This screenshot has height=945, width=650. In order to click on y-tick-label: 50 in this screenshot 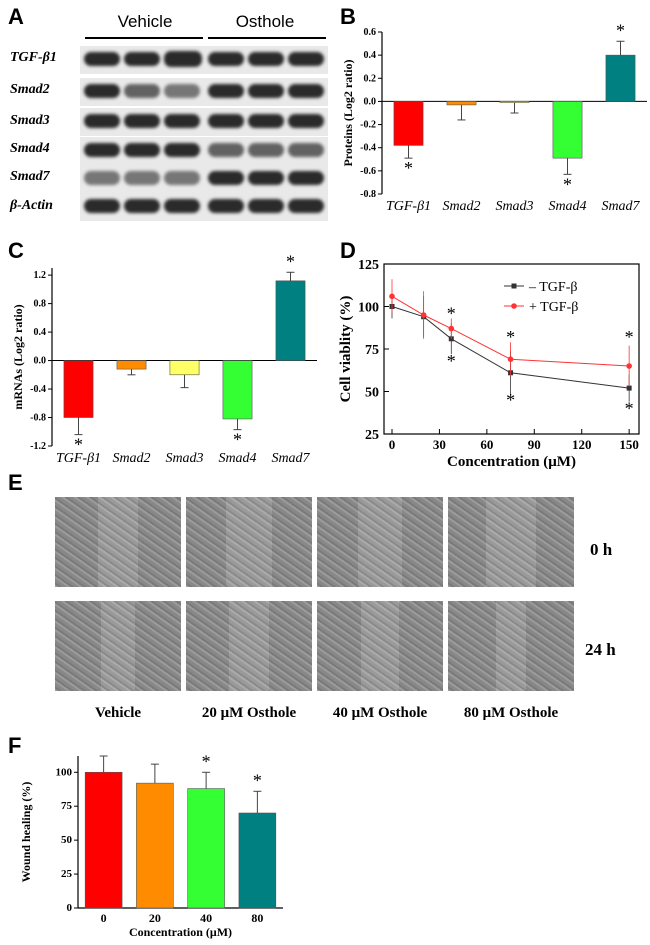, I will do `click(372, 393)`.